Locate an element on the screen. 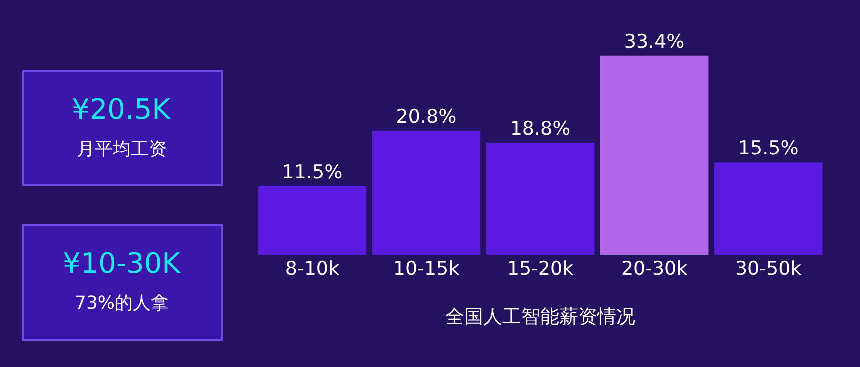 This screenshot has width=860, height=367. text: ¥10-30K is located at coordinates (122, 263).